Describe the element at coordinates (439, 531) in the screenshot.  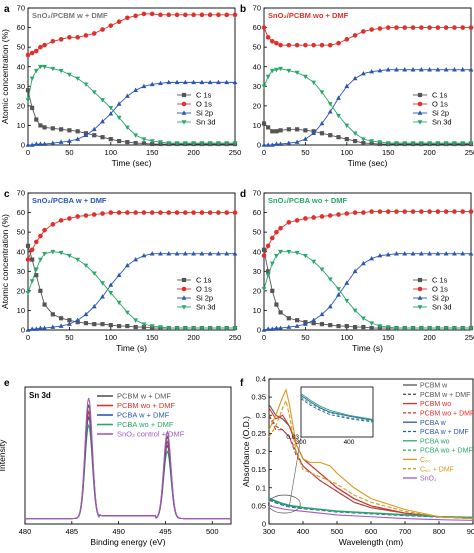
I see `x-tick-label: 800` at that location.